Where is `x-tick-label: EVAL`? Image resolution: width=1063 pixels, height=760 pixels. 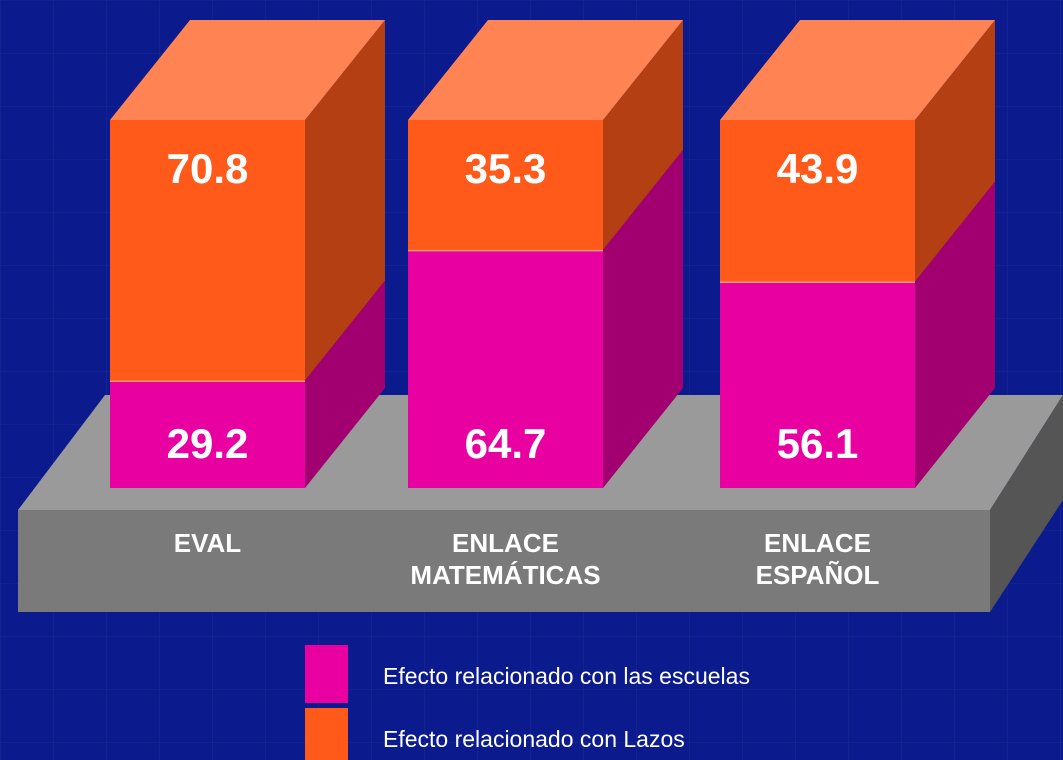
x-tick-label: EVAL is located at coordinates (207, 543).